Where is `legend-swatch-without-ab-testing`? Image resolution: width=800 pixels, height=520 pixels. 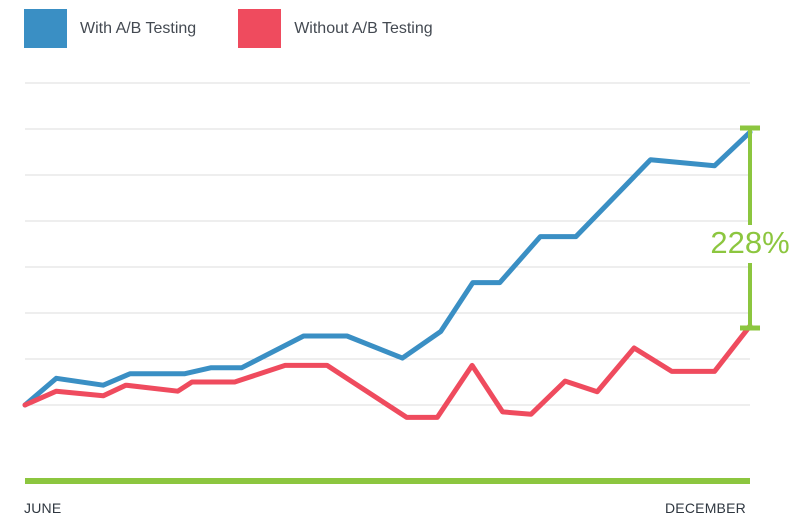
legend-swatch-without-ab-testing is located at coordinates (260, 28).